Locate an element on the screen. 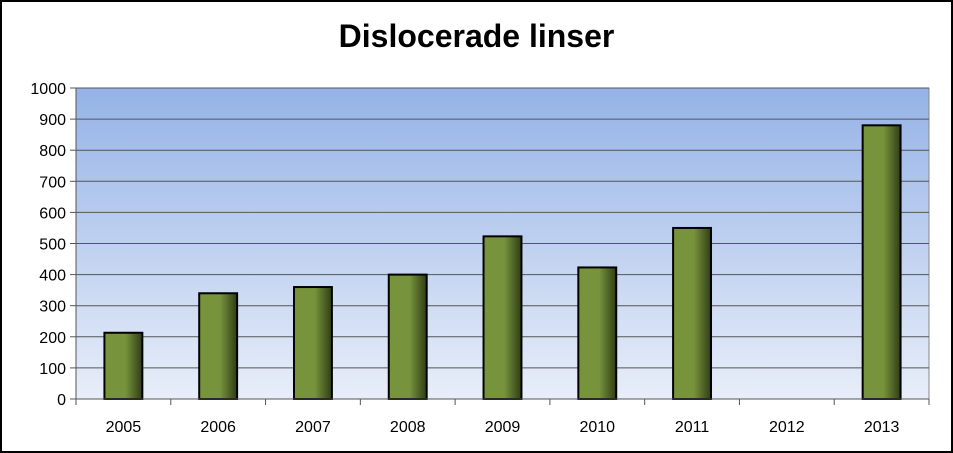  y-tick-label: 300 is located at coordinates (52, 307).